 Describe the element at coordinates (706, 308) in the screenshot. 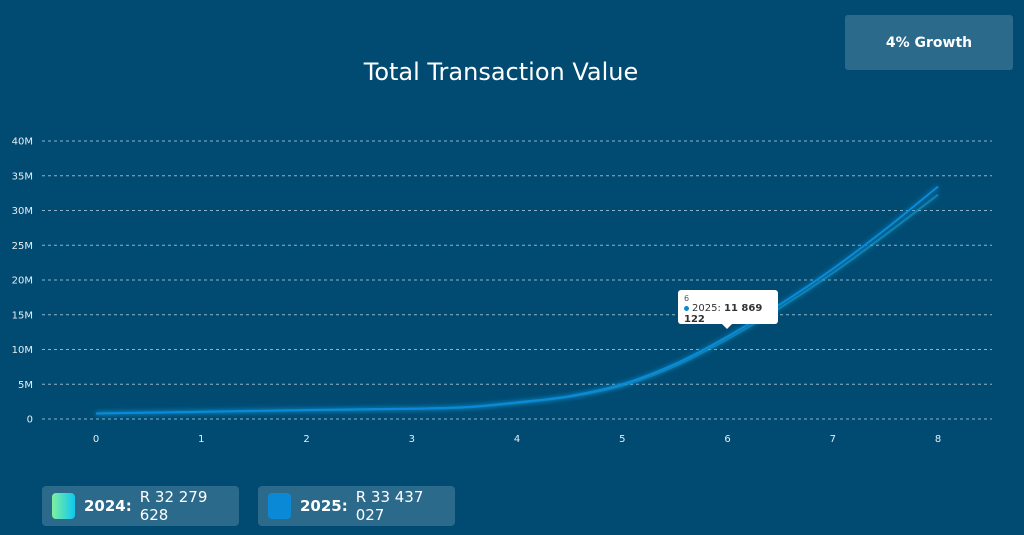

I see `tooltip-series: 2025:` at that location.